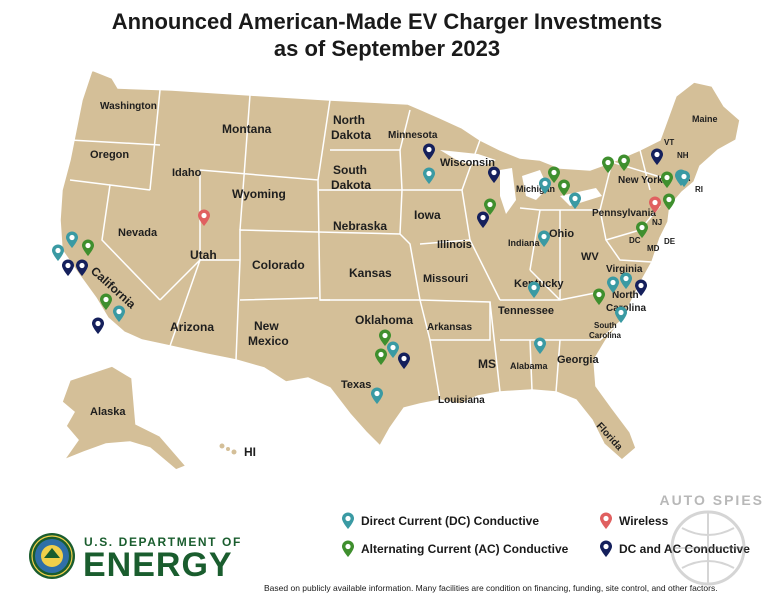 Image resolution: width=774 pixels, height=600 pixels. What do you see at coordinates (250, 452) in the screenshot?
I see `label-hi: HI` at bounding box center [250, 452].